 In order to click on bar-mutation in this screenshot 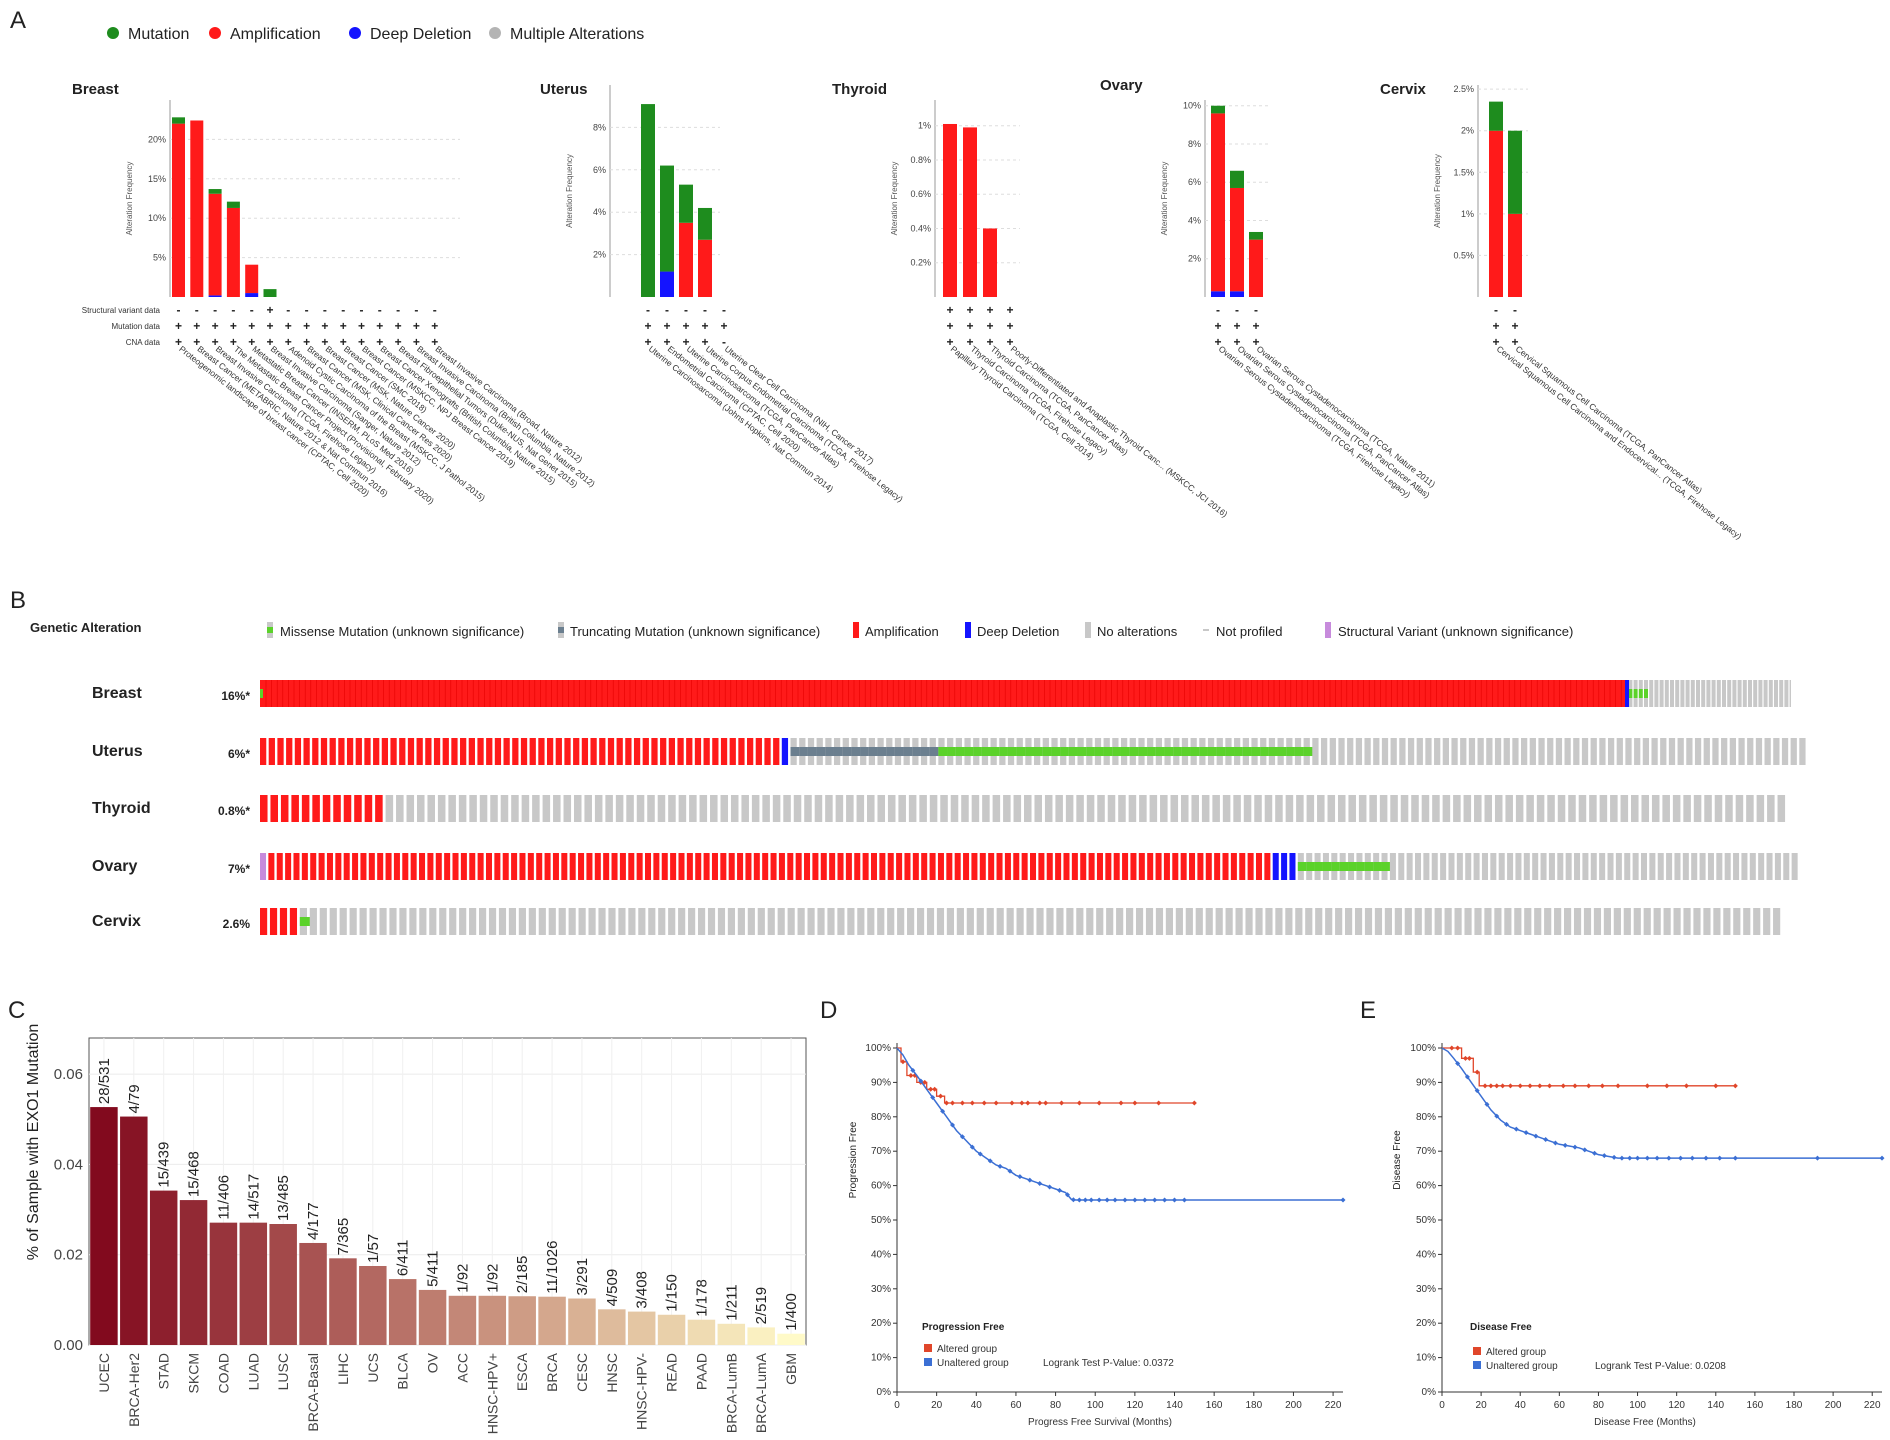, I will do `click(705, 223)`.